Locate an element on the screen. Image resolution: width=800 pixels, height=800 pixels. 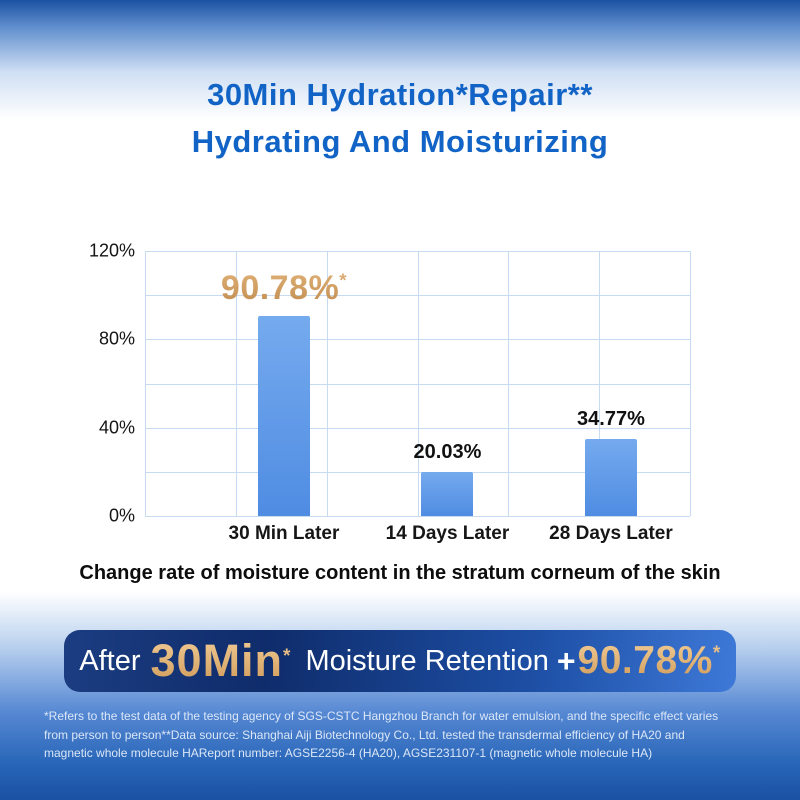
banner-time-text: 30Min* is located at coordinates (221, 660).